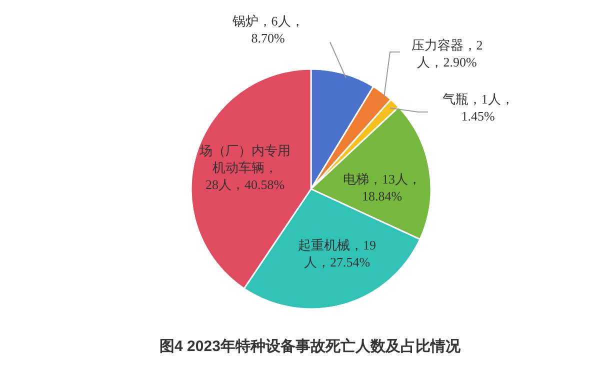 This screenshot has width=607, height=370. Describe the element at coordinates (311, 346) in the screenshot. I see `text: 图4 2023年特种设备事故死亡人数及占比情况` at that location.